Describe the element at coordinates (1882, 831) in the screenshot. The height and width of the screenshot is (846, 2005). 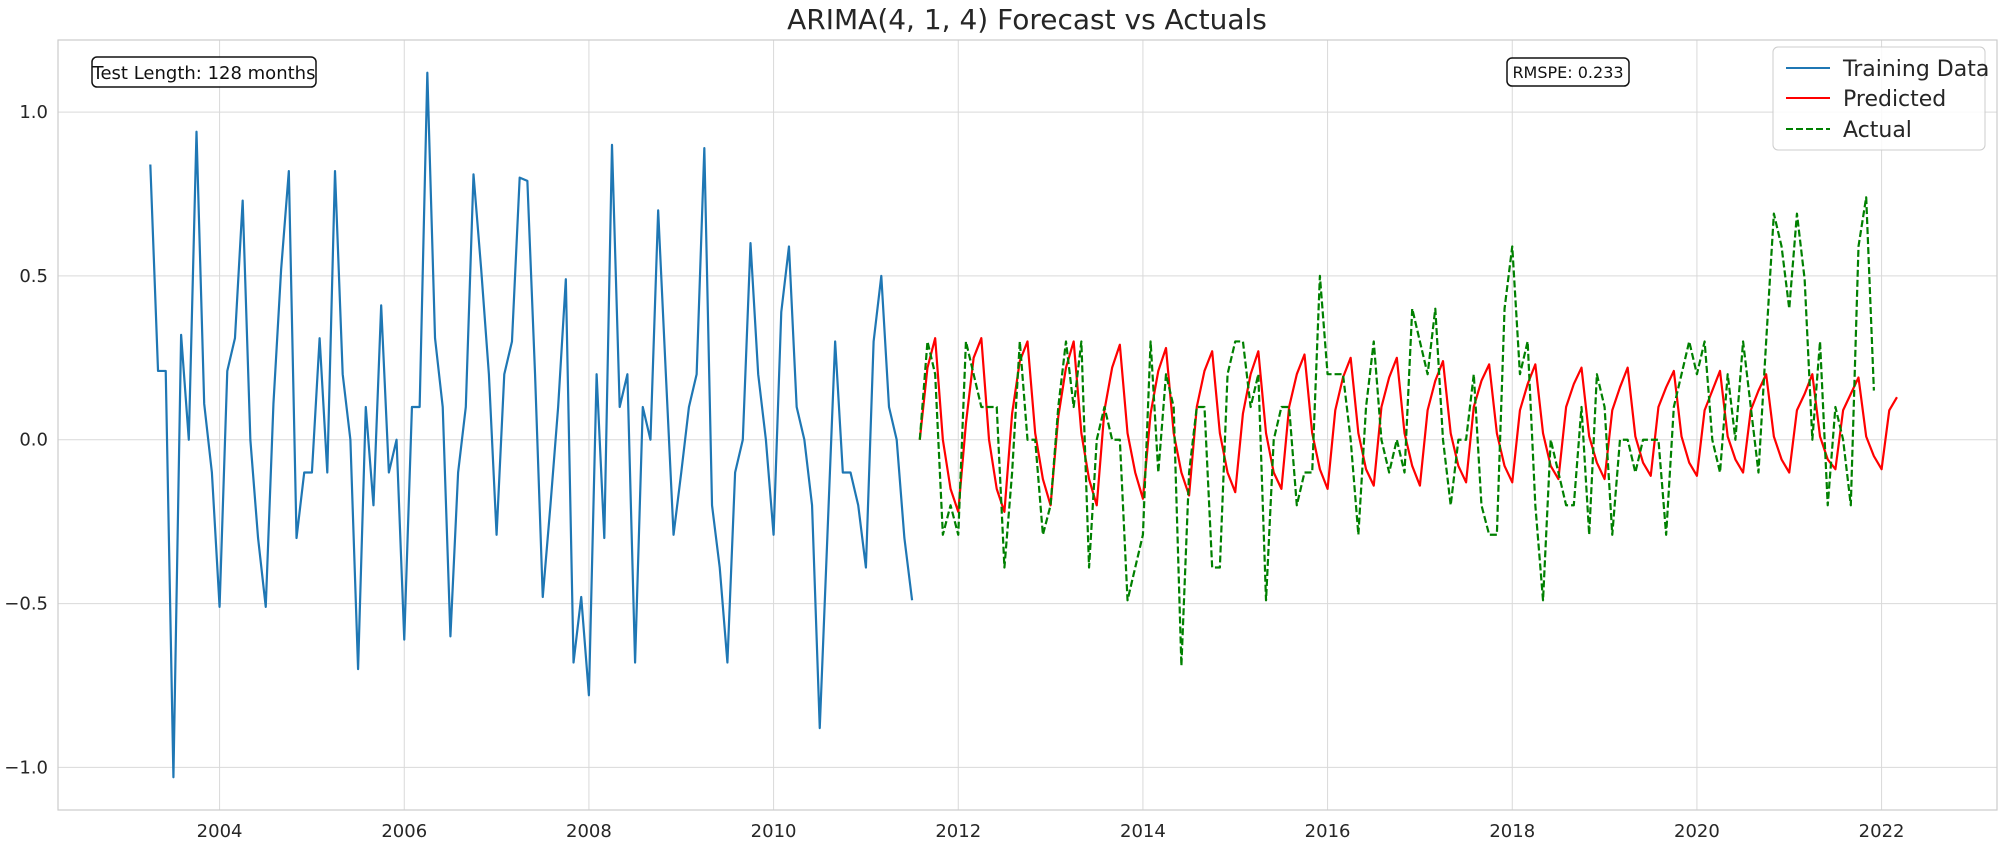
I see `x-tick-label: 2022` at that location.